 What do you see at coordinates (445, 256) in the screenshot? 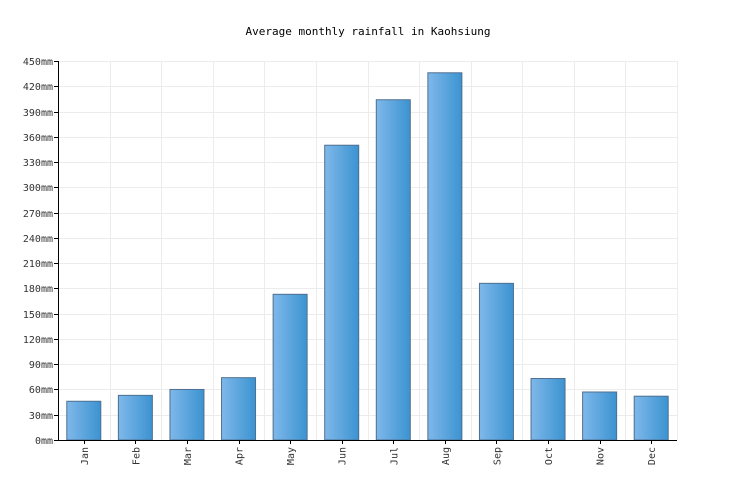
I see `bar-aug` at bounding box center [445, 256].